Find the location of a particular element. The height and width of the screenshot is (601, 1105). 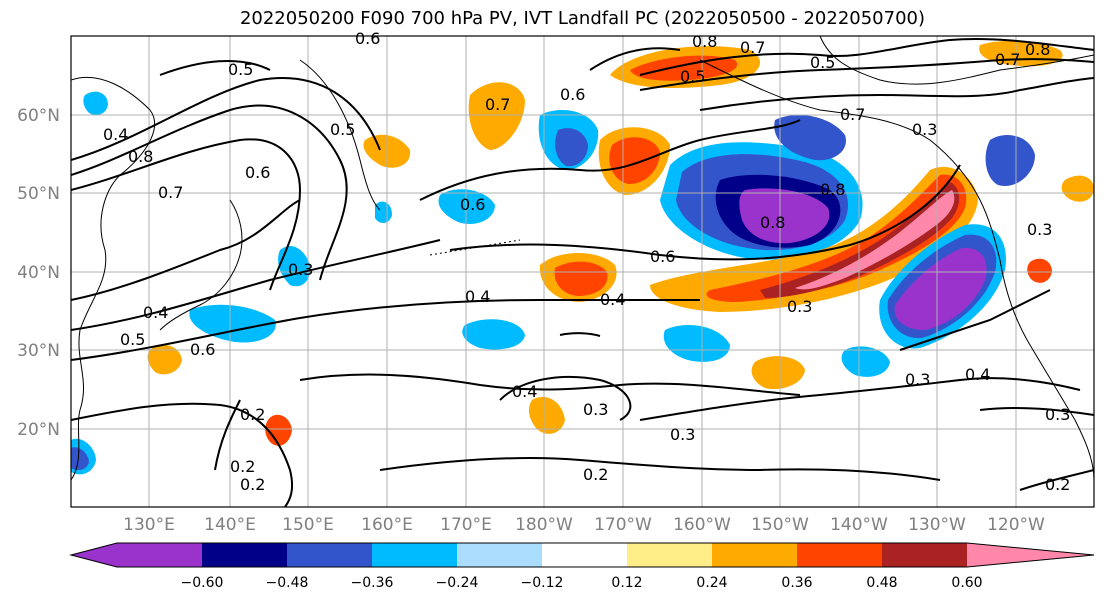

pos-anomaly-sw-pacific is located at coordinates (778, 373).